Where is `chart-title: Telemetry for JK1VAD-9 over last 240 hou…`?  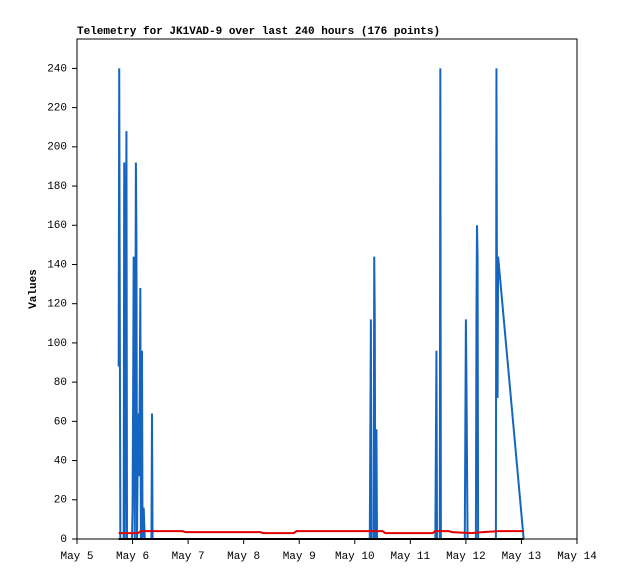 chart-title: Telemetry for JK1VAD-9 over last 240 hou… is located at coordinates (258, 32).